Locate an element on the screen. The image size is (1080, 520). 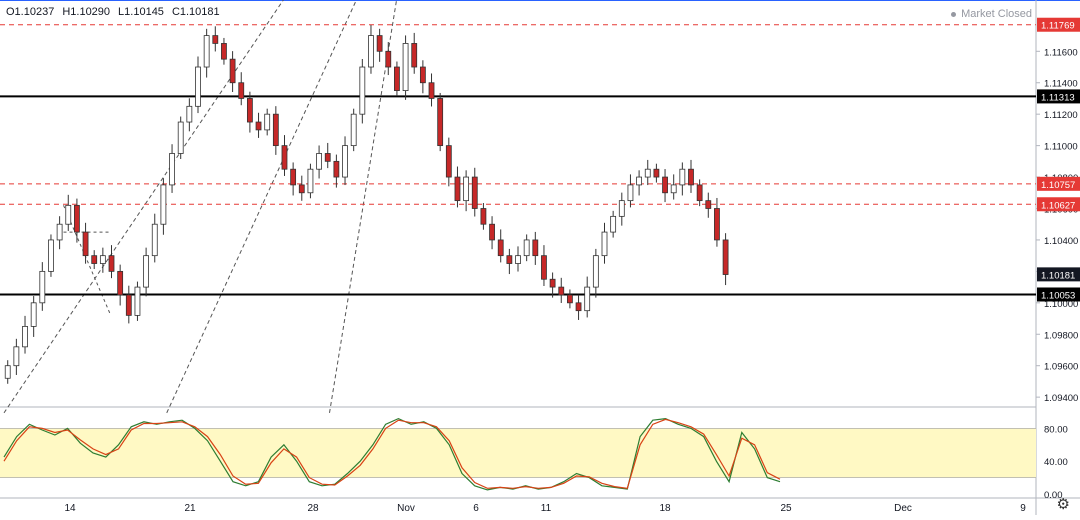
status-dot-icon is located at coordinates (953, 14).